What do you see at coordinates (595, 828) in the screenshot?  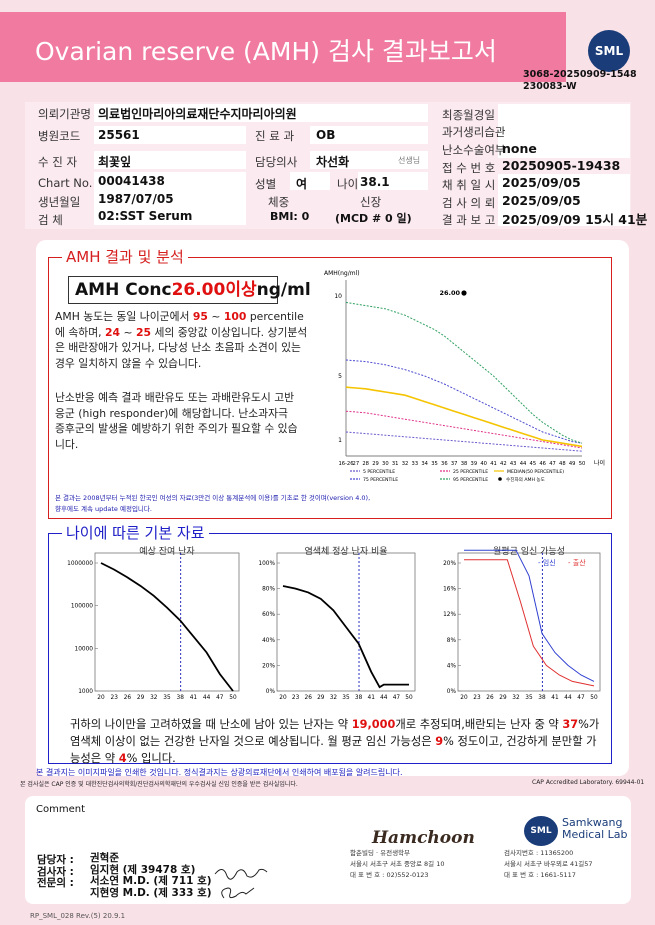 I see `sml-footer-logo-text: Samkwang Medical Lab` at bounding box center [595, 828].